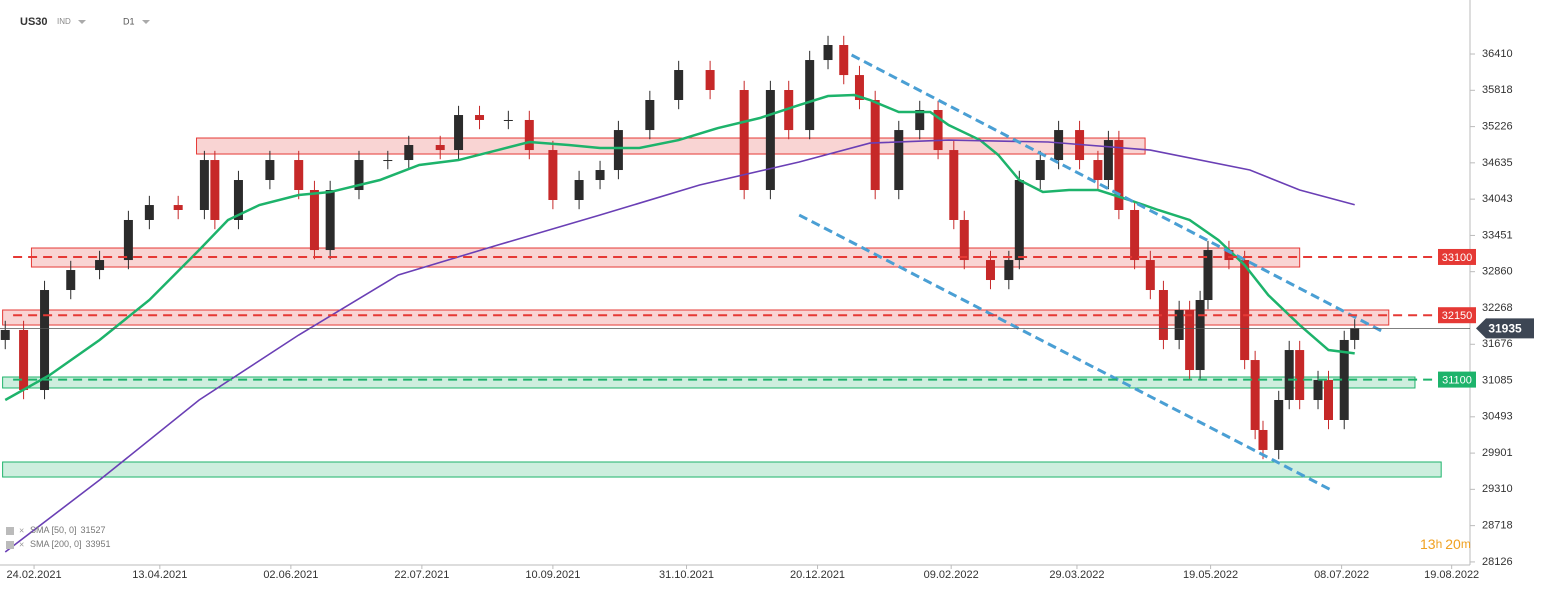  What do you see at coordinates (951, 575) in the screenshot?
I see `x-tick-label: 09.02.2022` at bounding box center [951, 575].